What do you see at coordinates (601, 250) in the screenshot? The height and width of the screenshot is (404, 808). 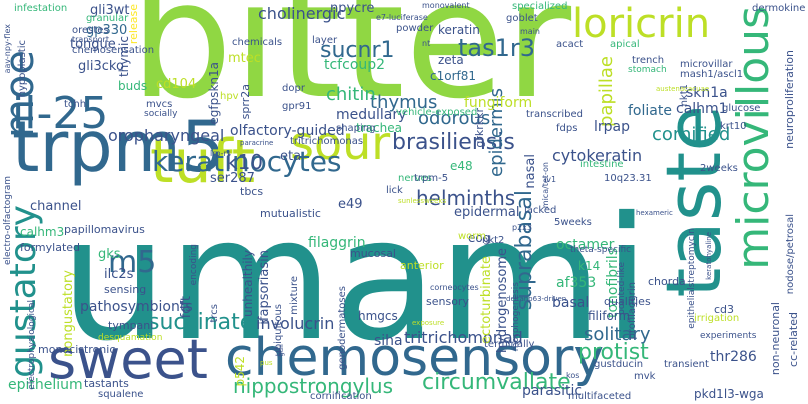 I see `word-theta-specific: theta-specific` at bounding box center [601, 250].